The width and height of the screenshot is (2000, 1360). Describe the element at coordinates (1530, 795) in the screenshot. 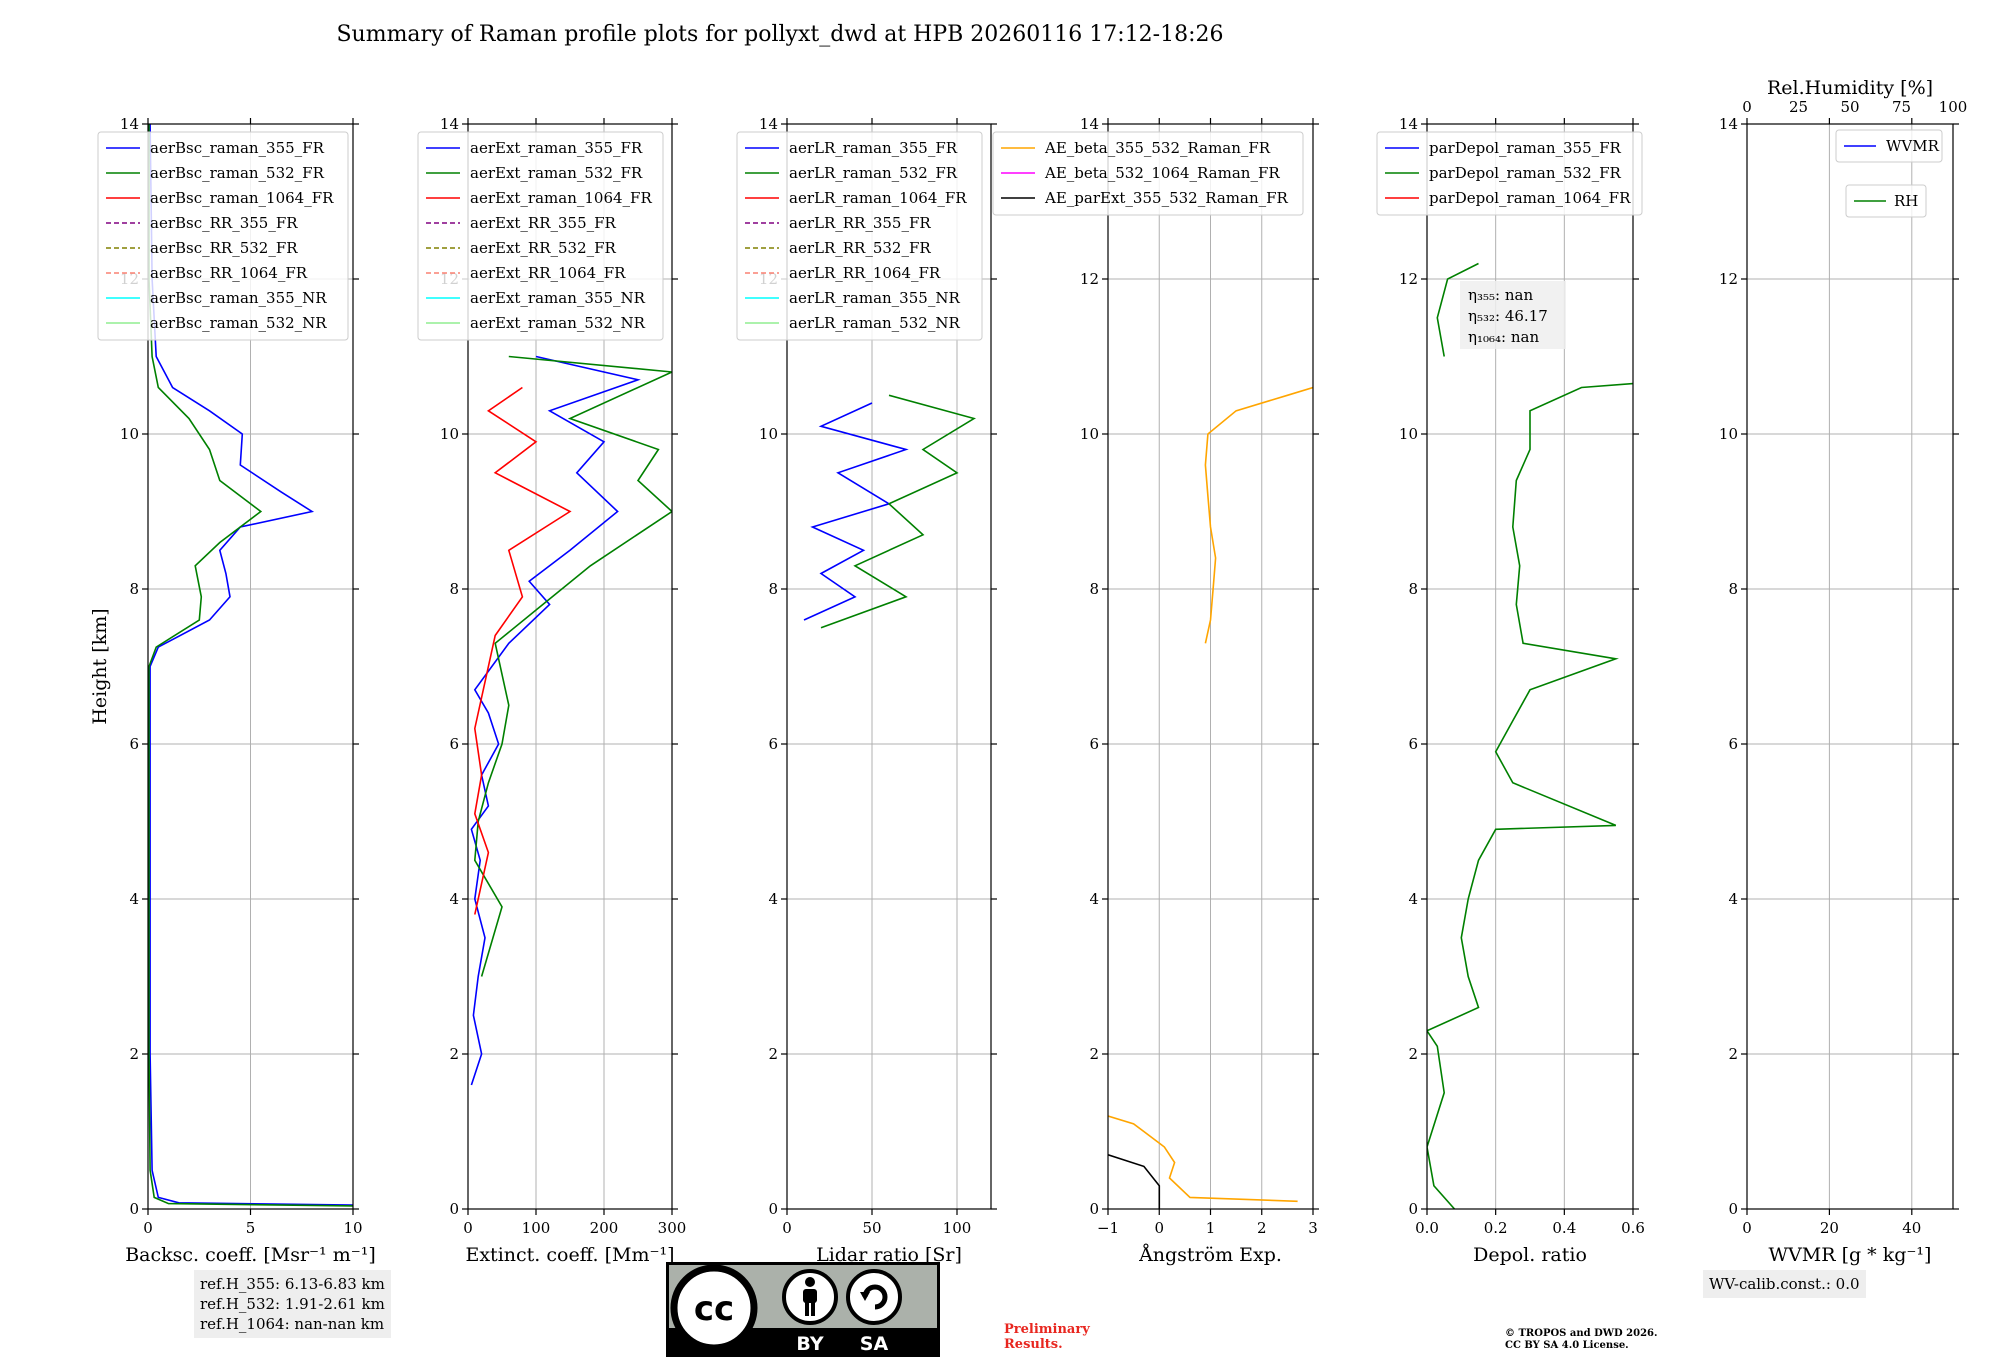

I see `series-line-parDepol_raman_532_FR` at that location.